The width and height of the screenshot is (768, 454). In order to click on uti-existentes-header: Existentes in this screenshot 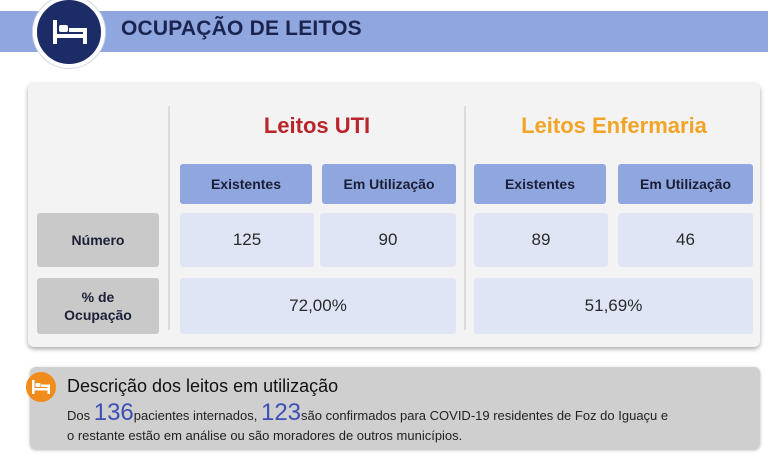, I will do `click(246, 184)`.